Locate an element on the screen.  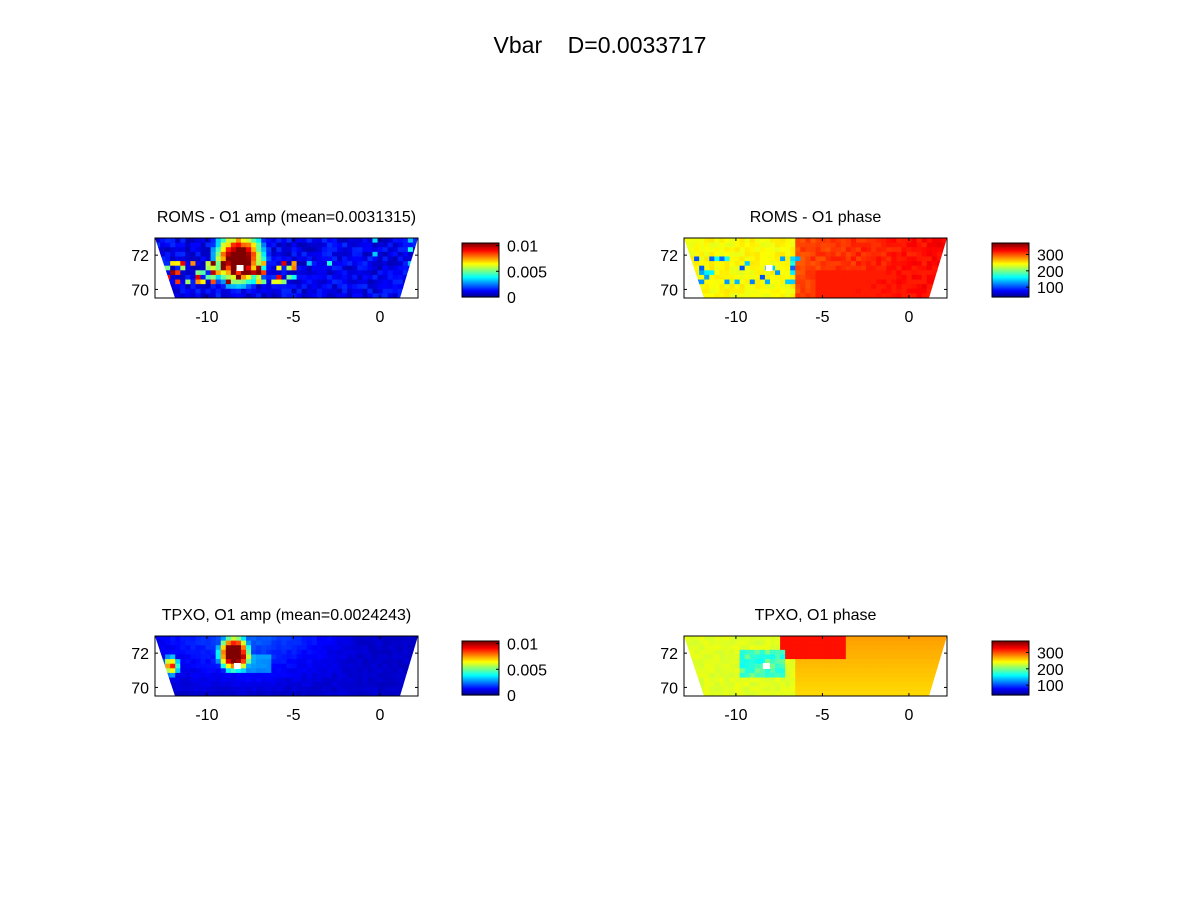
colorbar-tick-label: 300 is located at coordinates (1050, 653).